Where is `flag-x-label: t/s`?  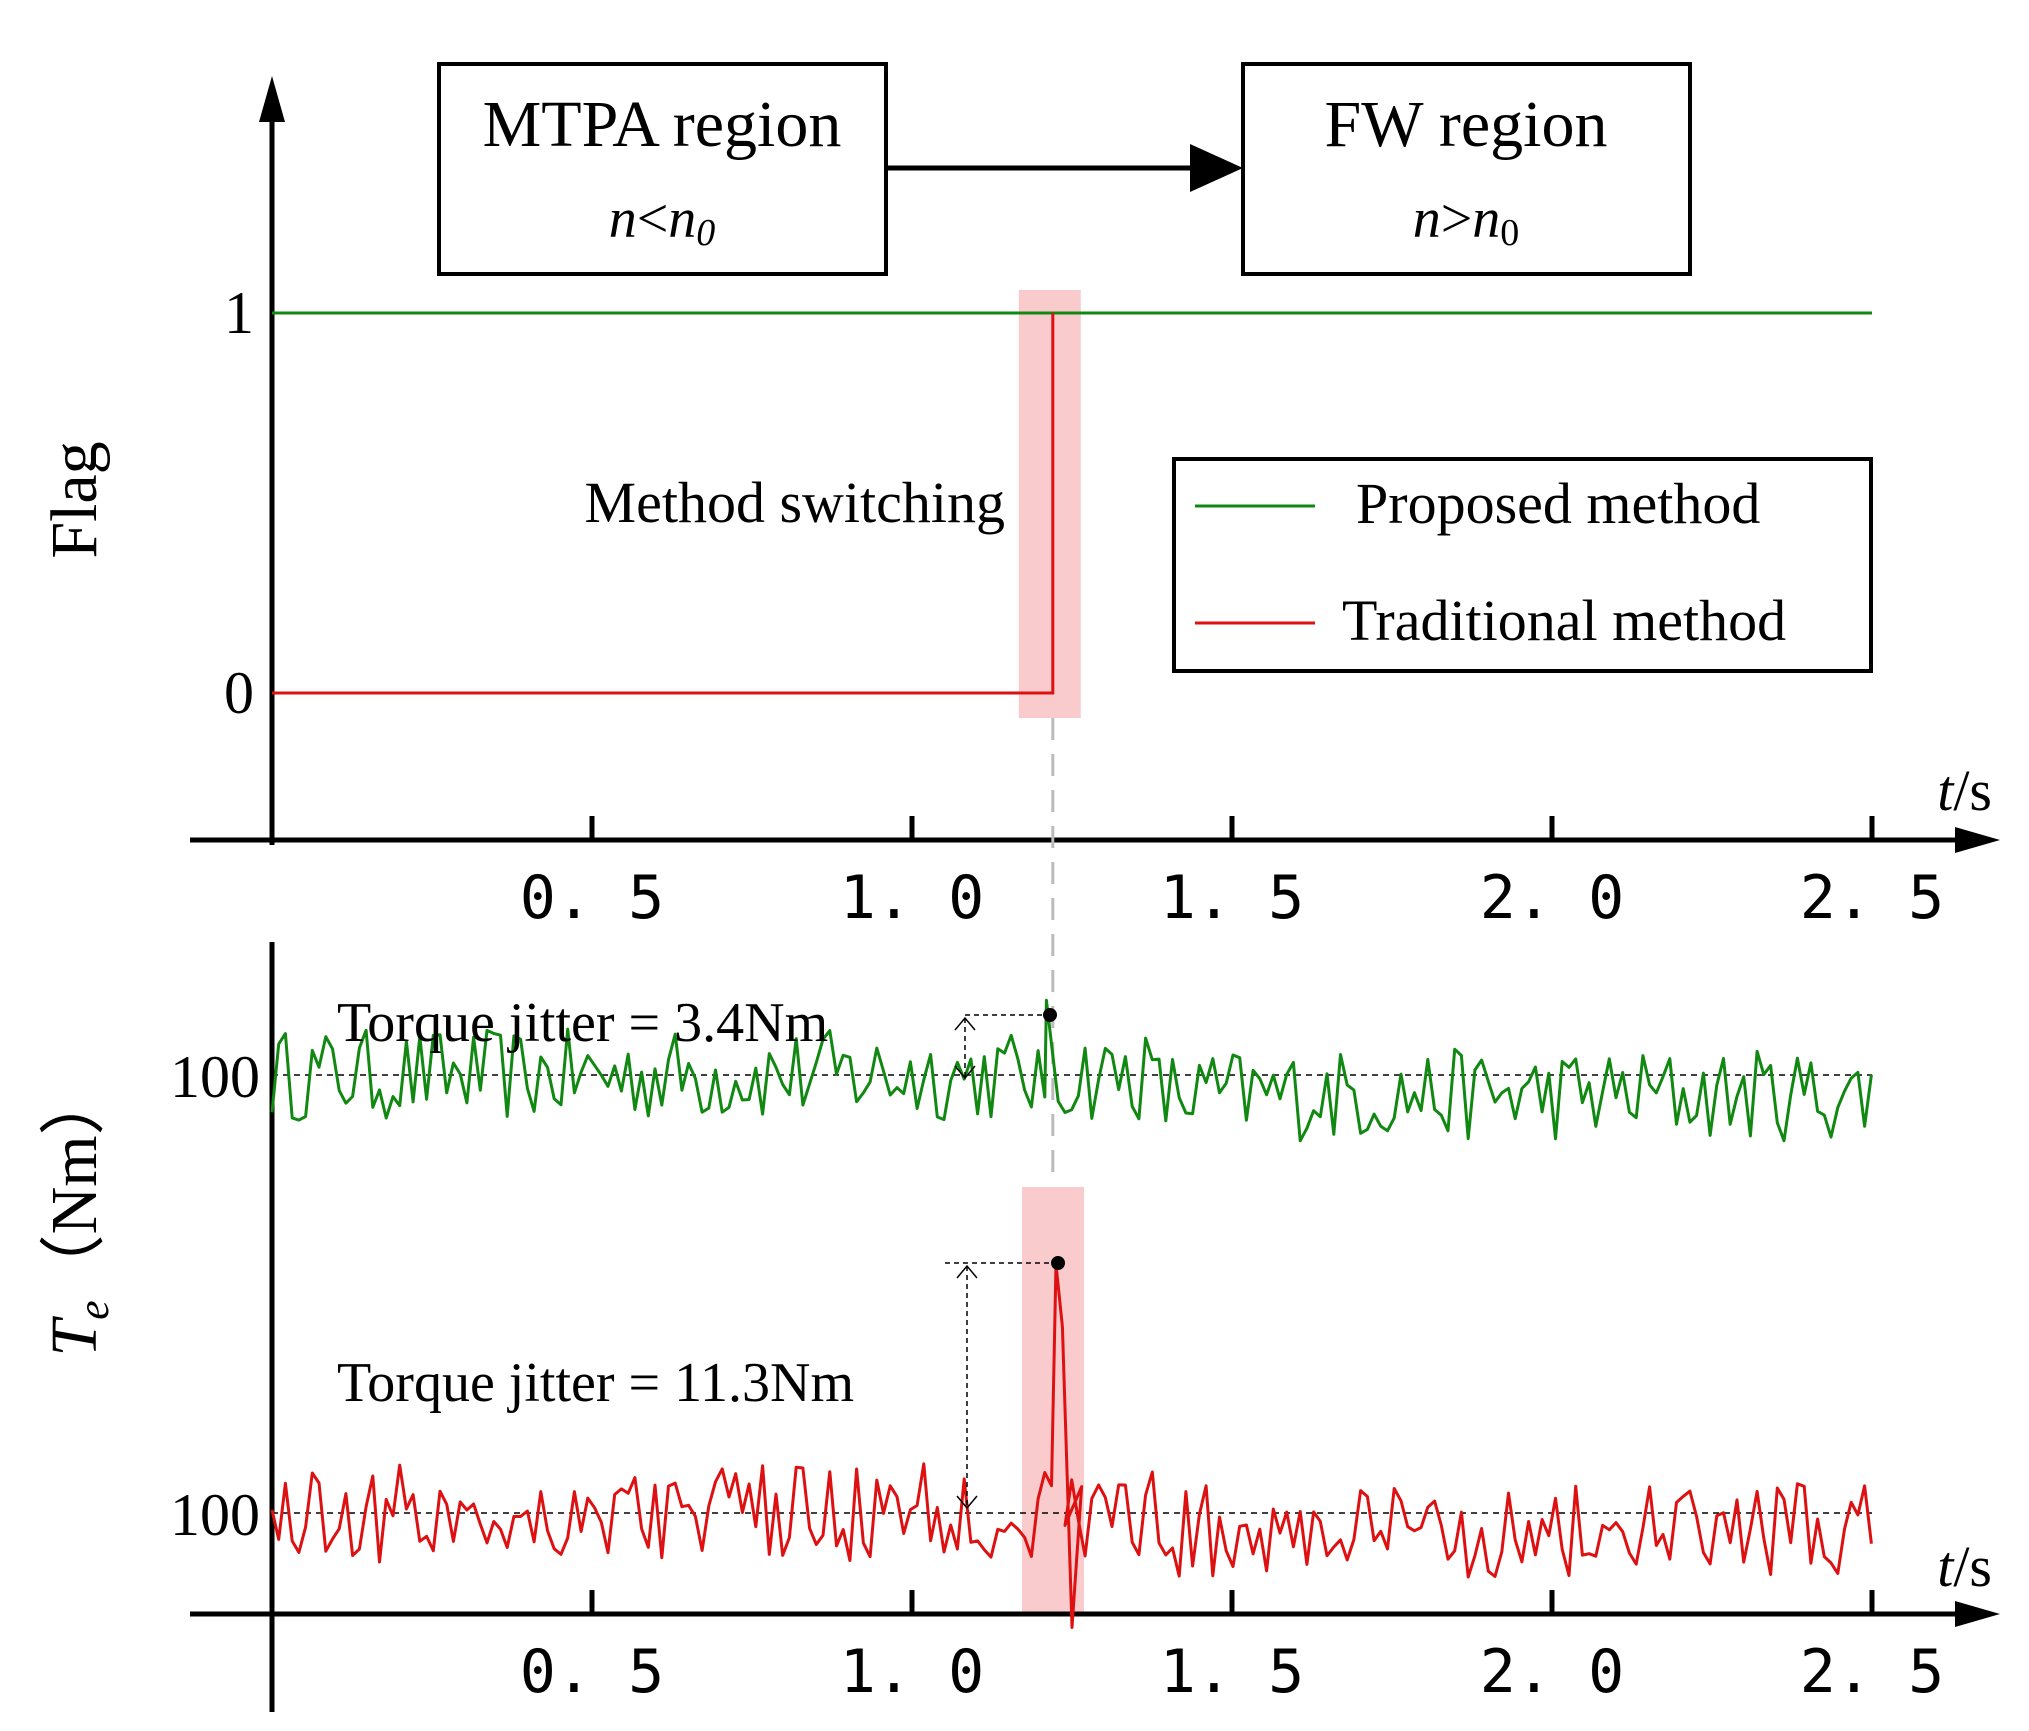 flag-x-label: t/s is located at coordinates (1964, 790).